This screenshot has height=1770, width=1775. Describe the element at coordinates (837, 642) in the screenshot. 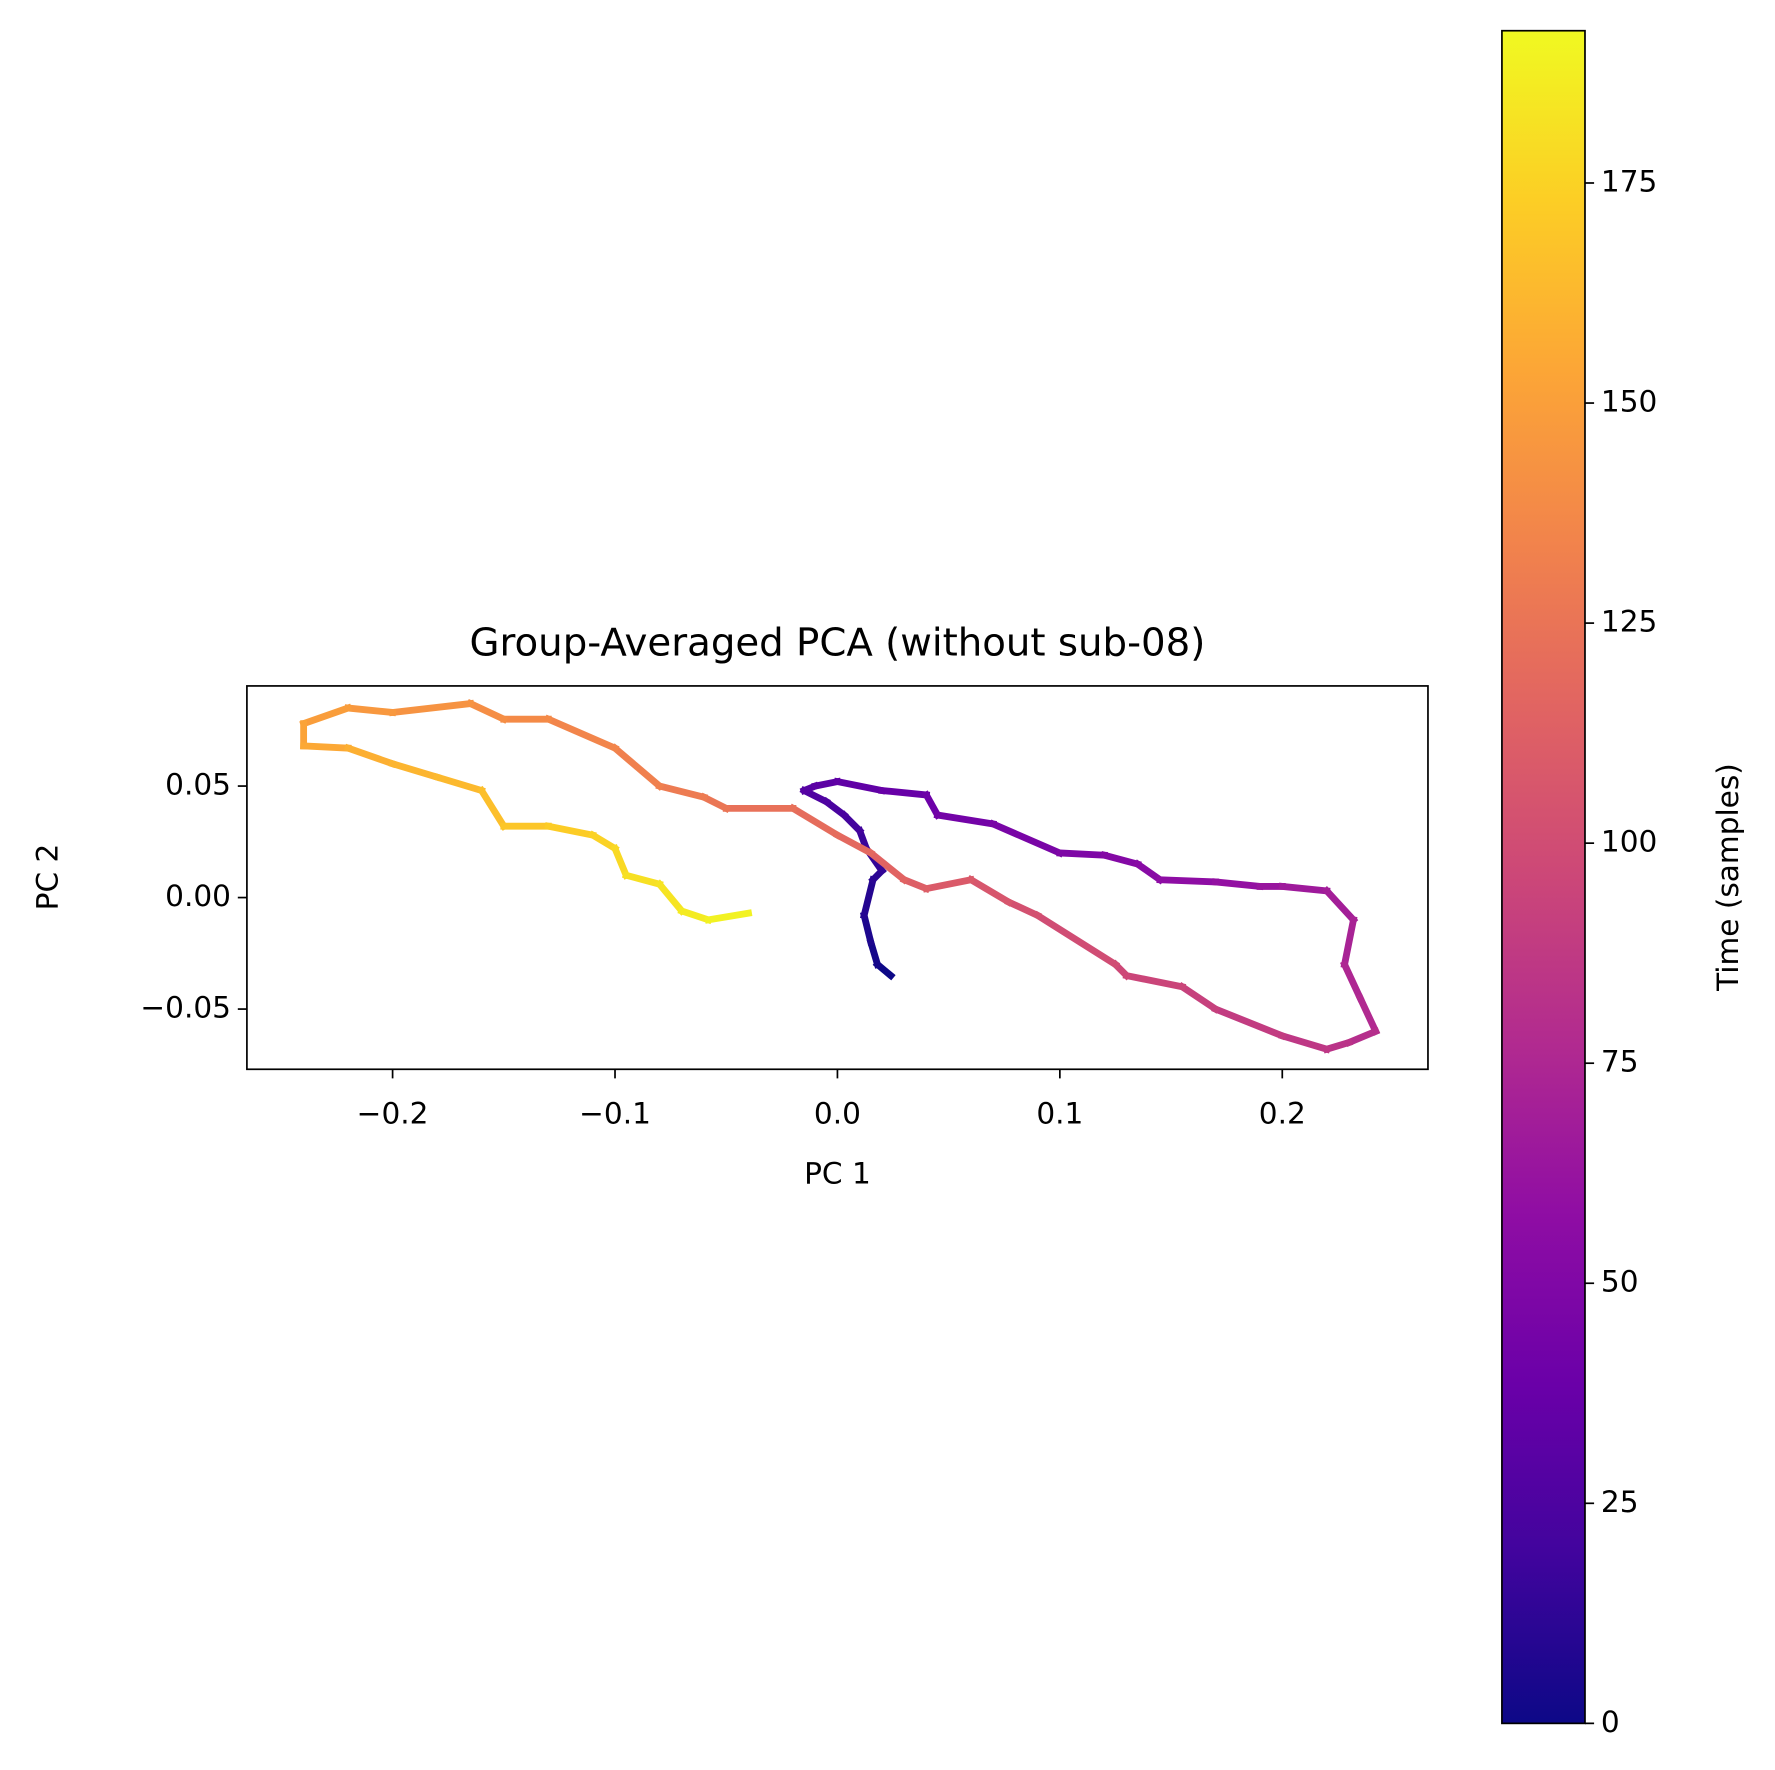

I see `chart-title: Group-Averaged PCA (without sub-08)` at that location.